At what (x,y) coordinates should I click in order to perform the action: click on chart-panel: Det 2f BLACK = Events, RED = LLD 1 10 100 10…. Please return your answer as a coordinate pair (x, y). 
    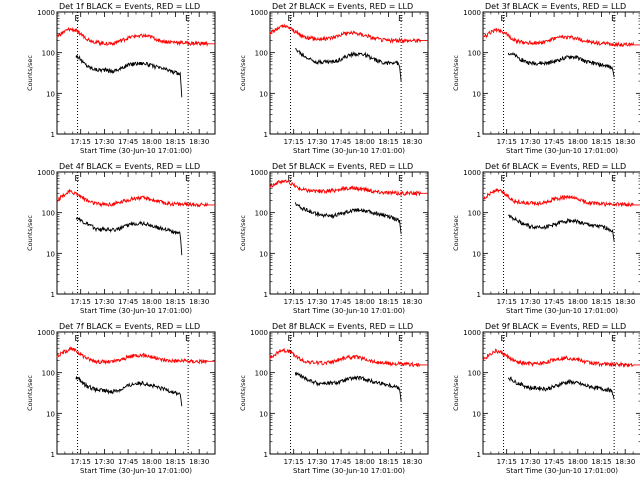
    Looking at the image, I should click on (334, 78).